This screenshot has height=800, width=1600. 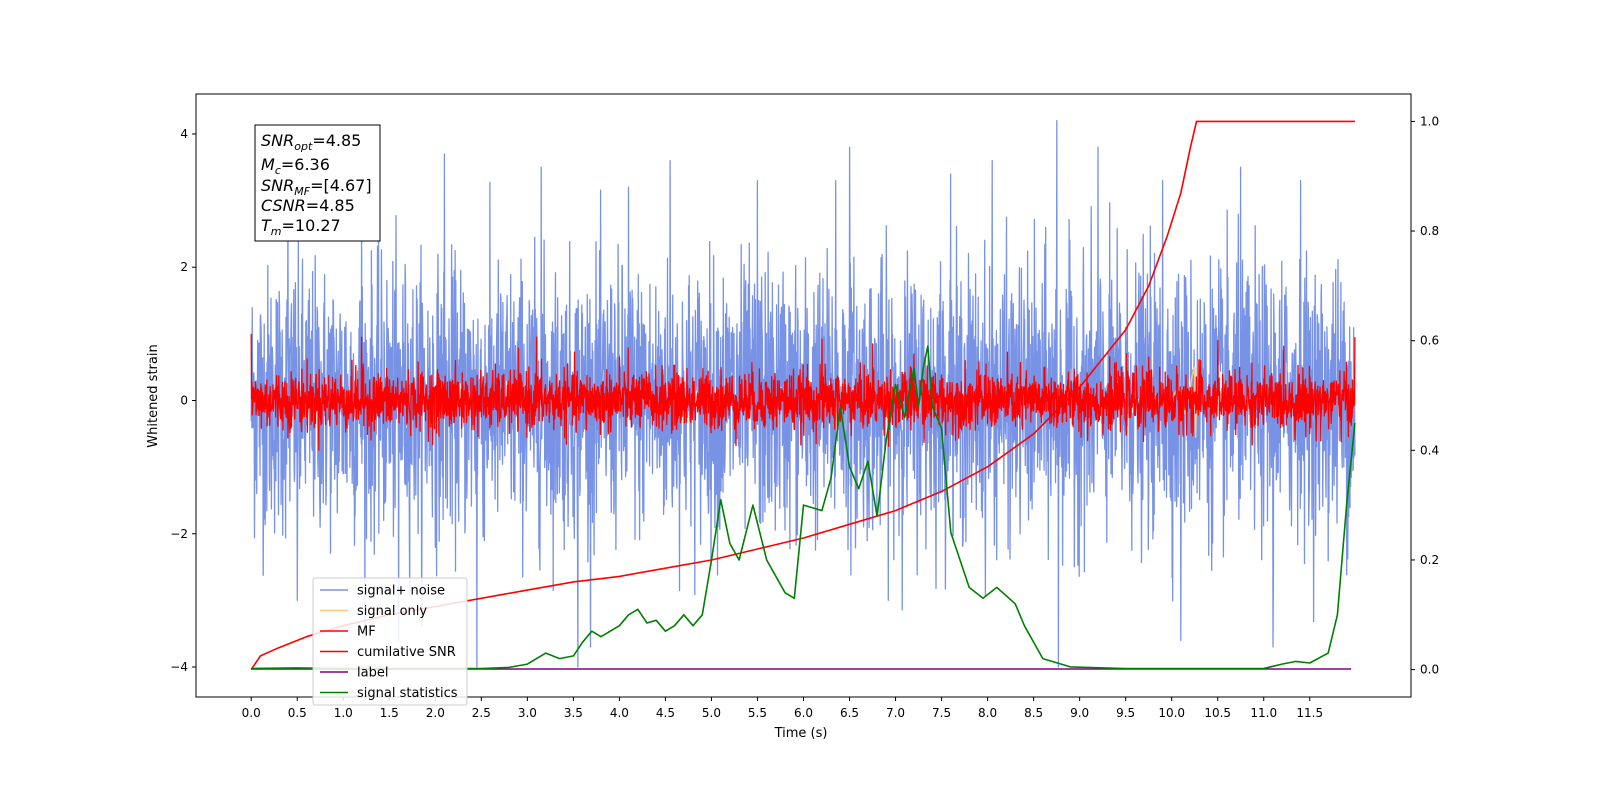 I want to click on x-tick-label: 0.0, so click(x=251, y=713).